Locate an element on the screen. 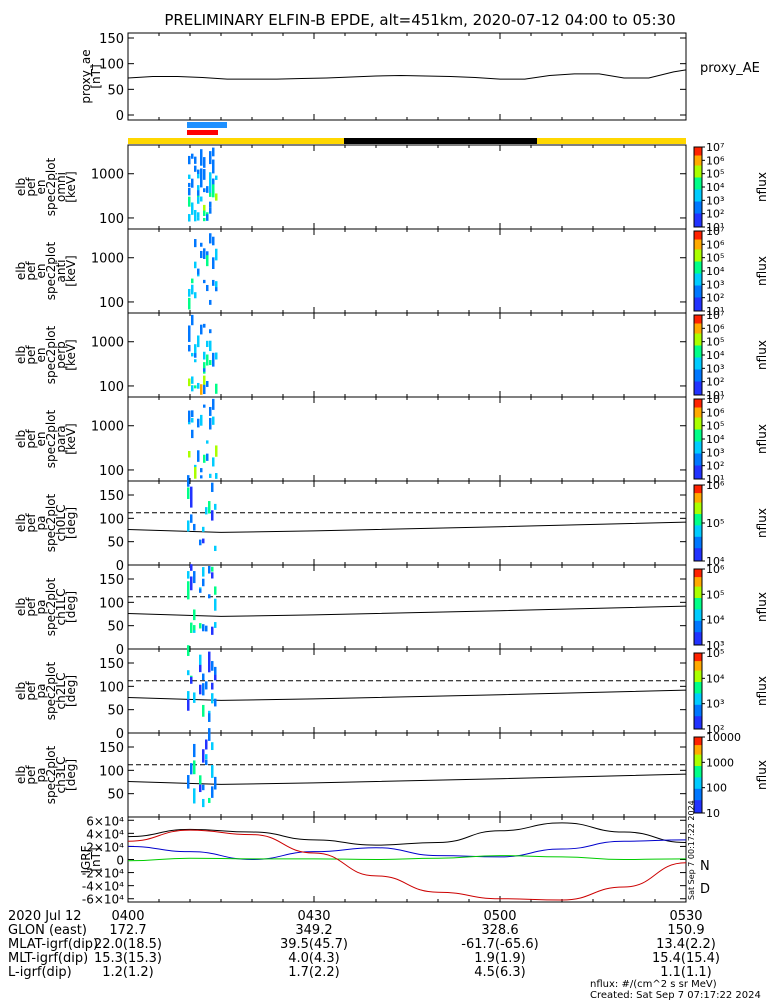 The width and height of the screenshot is (775, 1000). colorbar-tick-label: 10² is located at coordinates (715, 729).